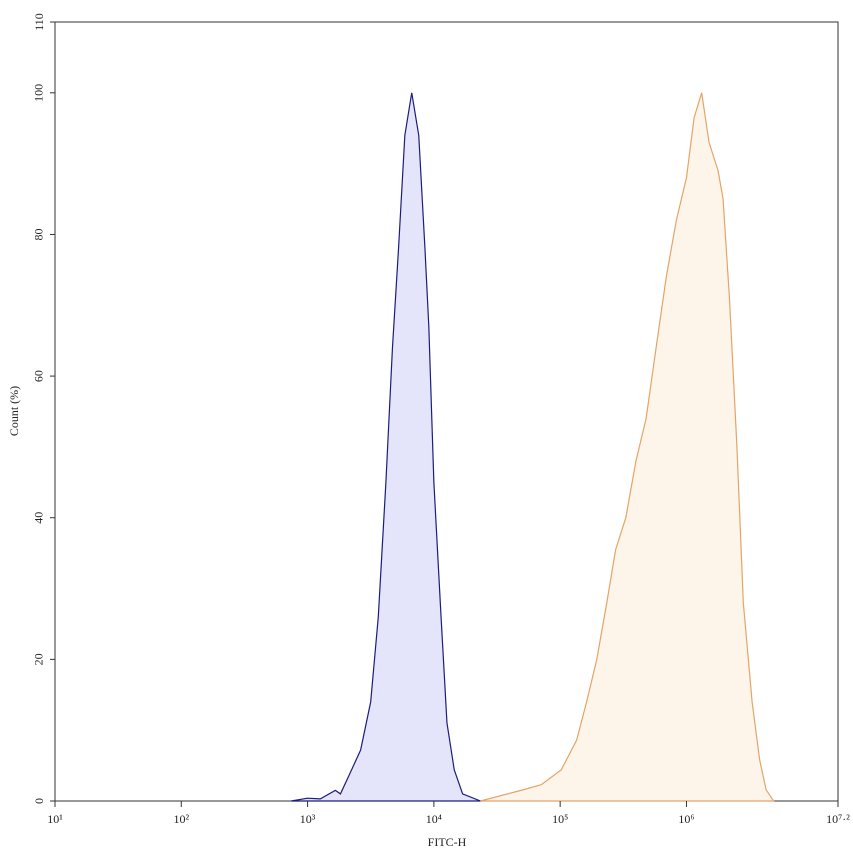 This screenshot has height=856, width=853. What do you see at coordinates (55, 819) in the screenshot?
I see `x-tick-label: 10¹` at bounding box center [55, 819].